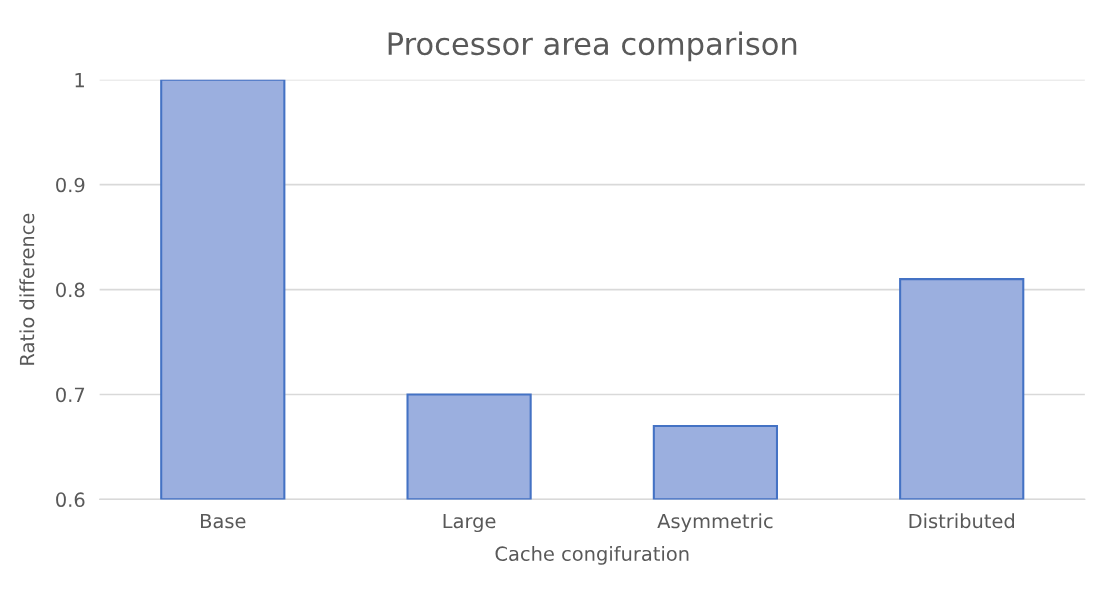  I want to click on y-tick-label: 1, so click(79, 80).